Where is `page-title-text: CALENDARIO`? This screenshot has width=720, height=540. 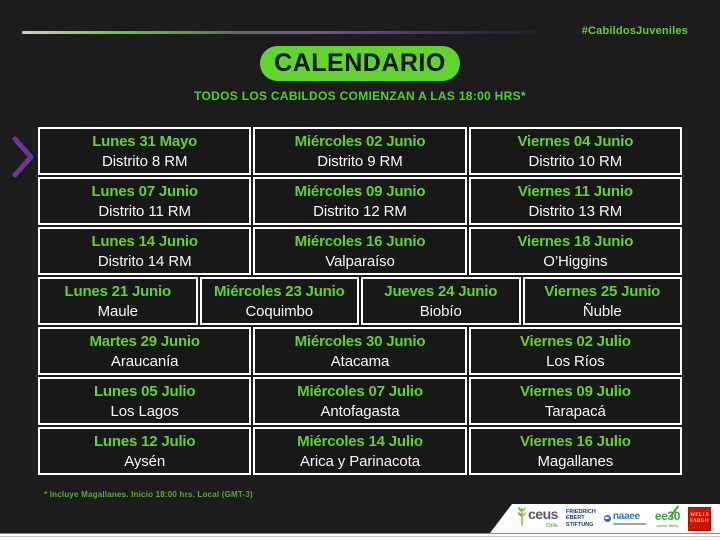
page-title-text: CALENDARIO is located at coordinates (360, 63).